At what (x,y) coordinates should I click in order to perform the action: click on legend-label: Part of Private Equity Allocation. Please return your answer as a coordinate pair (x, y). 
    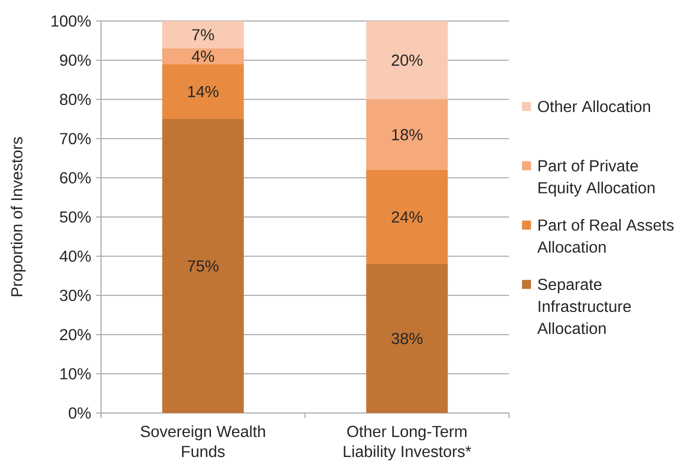
    Looking at the image, I should click on (596, 178).